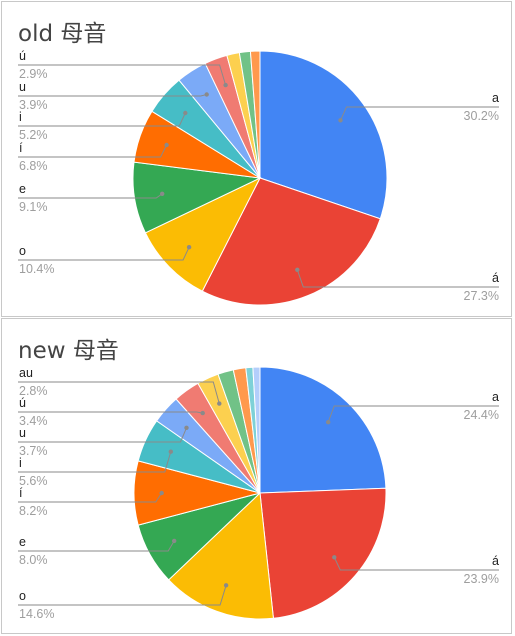 The height and width of the screenshot is (636, 515). I want to click on slice-label-percent: 5.2%, so click(33, 135).